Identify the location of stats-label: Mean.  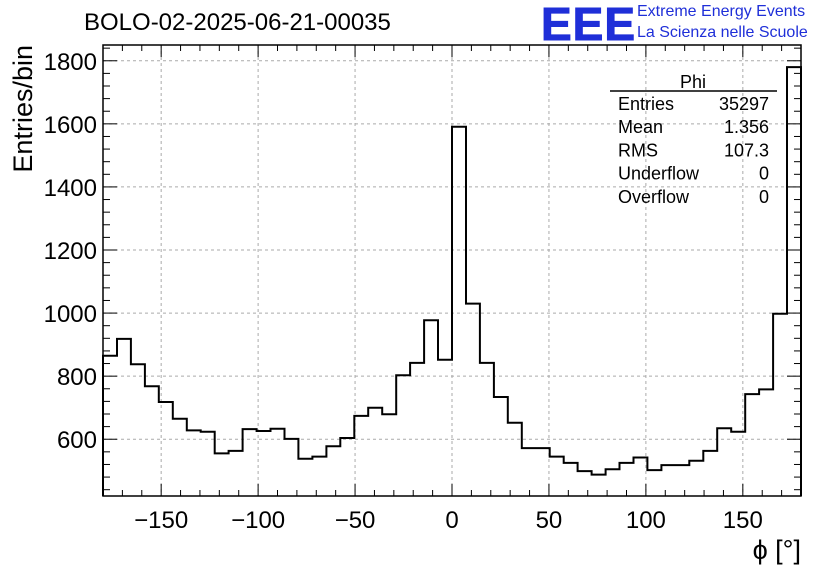
(640, 127).